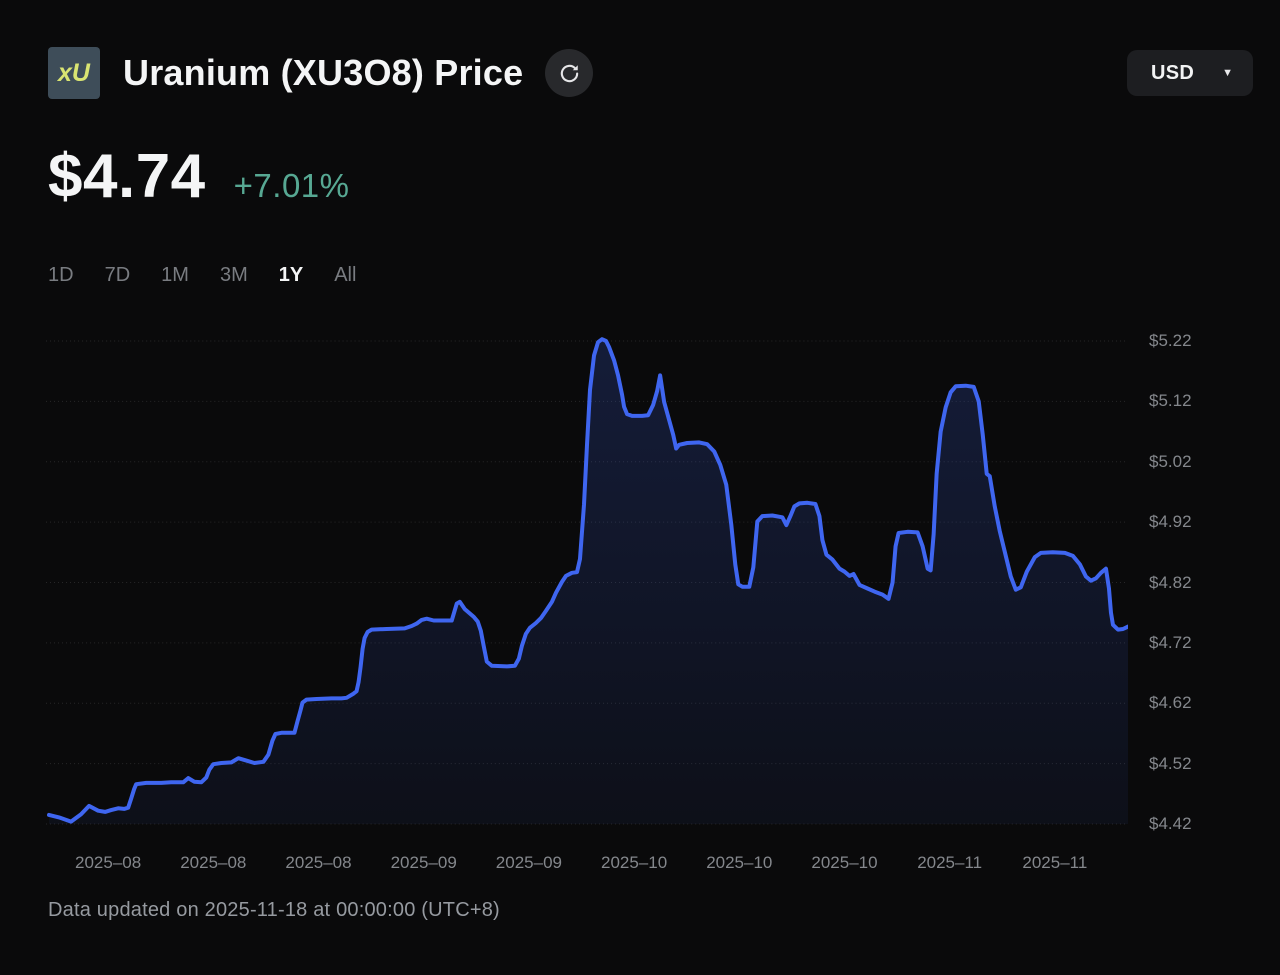 Image resolution: width=1280 pixels, height=975 pixels. I want to click on y-axis-label: $5.02, so click(1170, 461).